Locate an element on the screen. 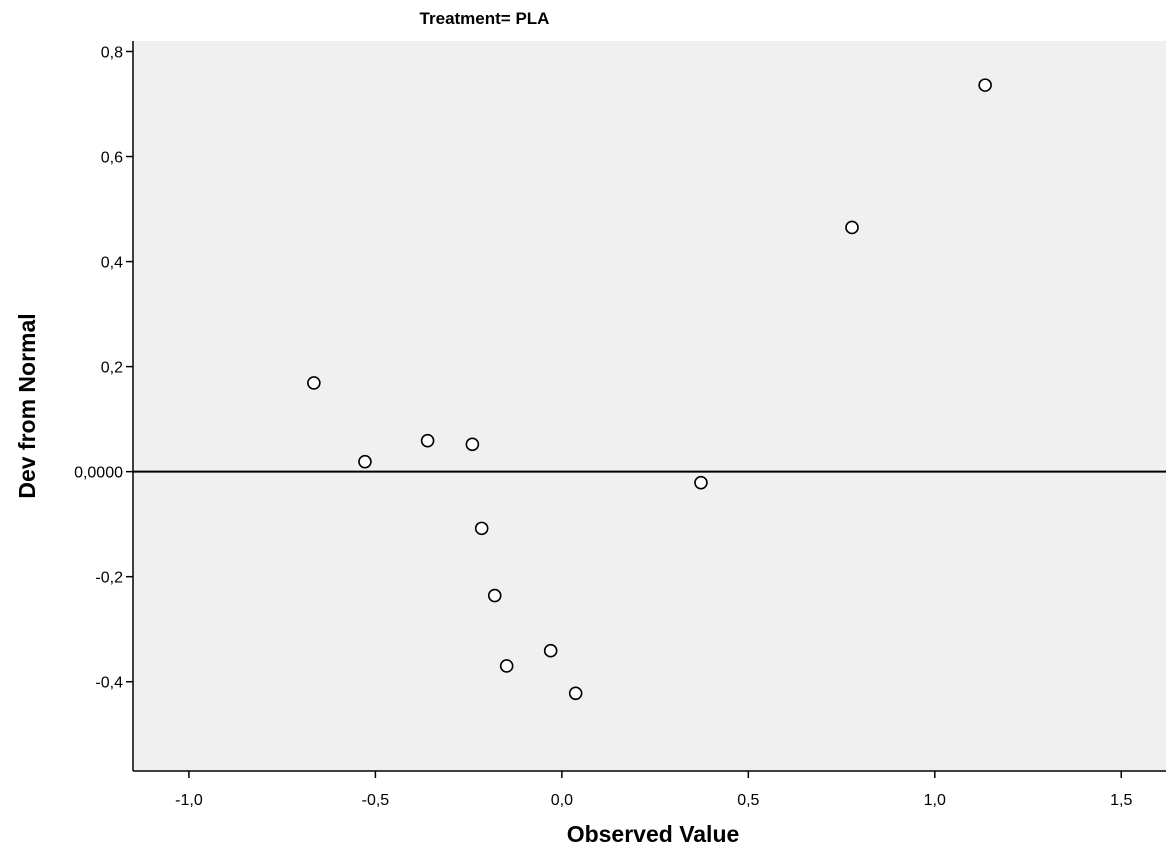 This screenshot has height=862, width=1166. x-tick-label: 1,0 is located at coordinates (935, 800).